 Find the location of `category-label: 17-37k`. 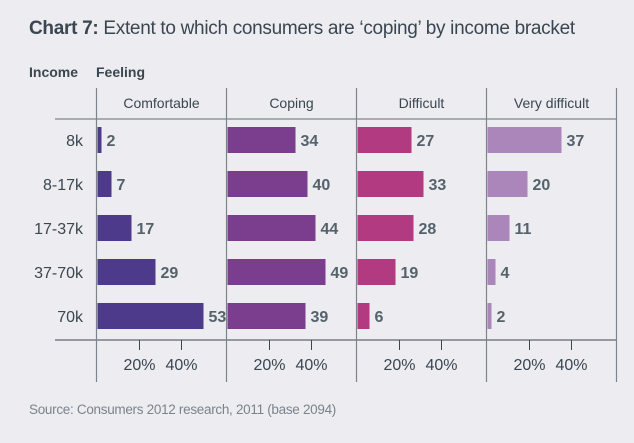

category-label: 17-37k is located at coordinates (59, 229).